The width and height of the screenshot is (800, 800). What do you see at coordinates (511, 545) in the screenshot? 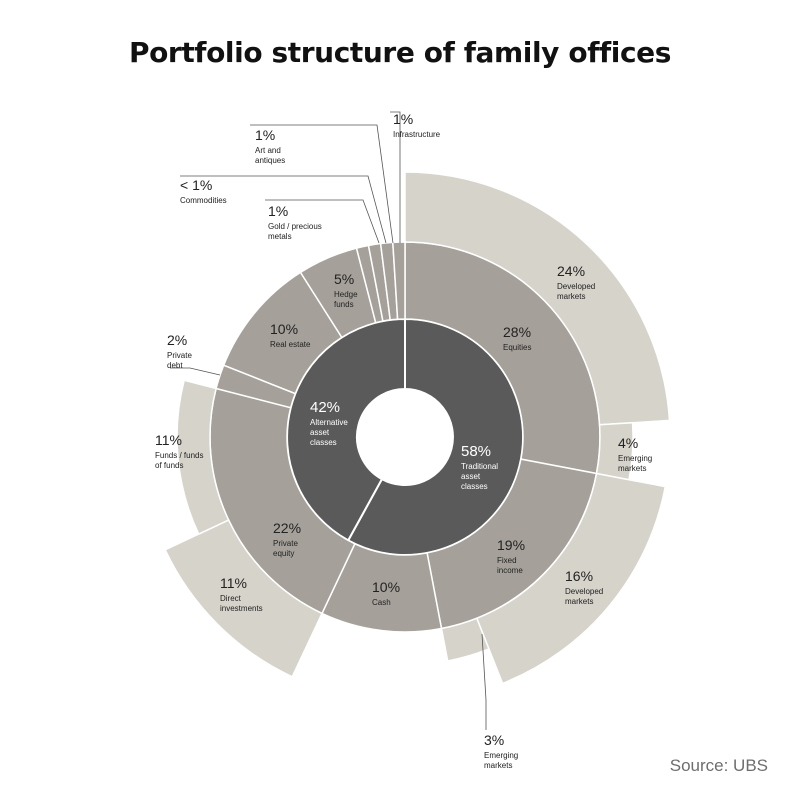
I see `middle-label-1-pct: 19%` at bounding box center [511, 545].